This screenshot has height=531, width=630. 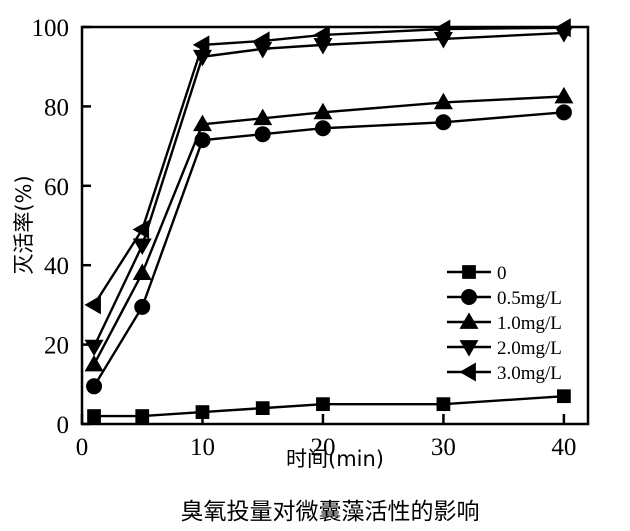 I want to click on x-tick-label: 30, so click(x=443, y=447).